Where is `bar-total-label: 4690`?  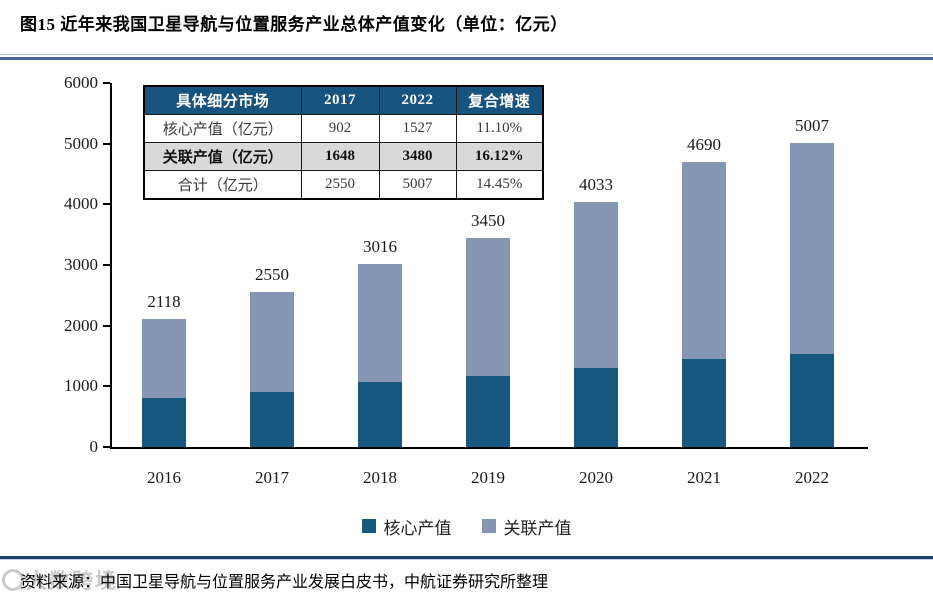 bar-total-label: 4690 is located at coordinates (704, 145).